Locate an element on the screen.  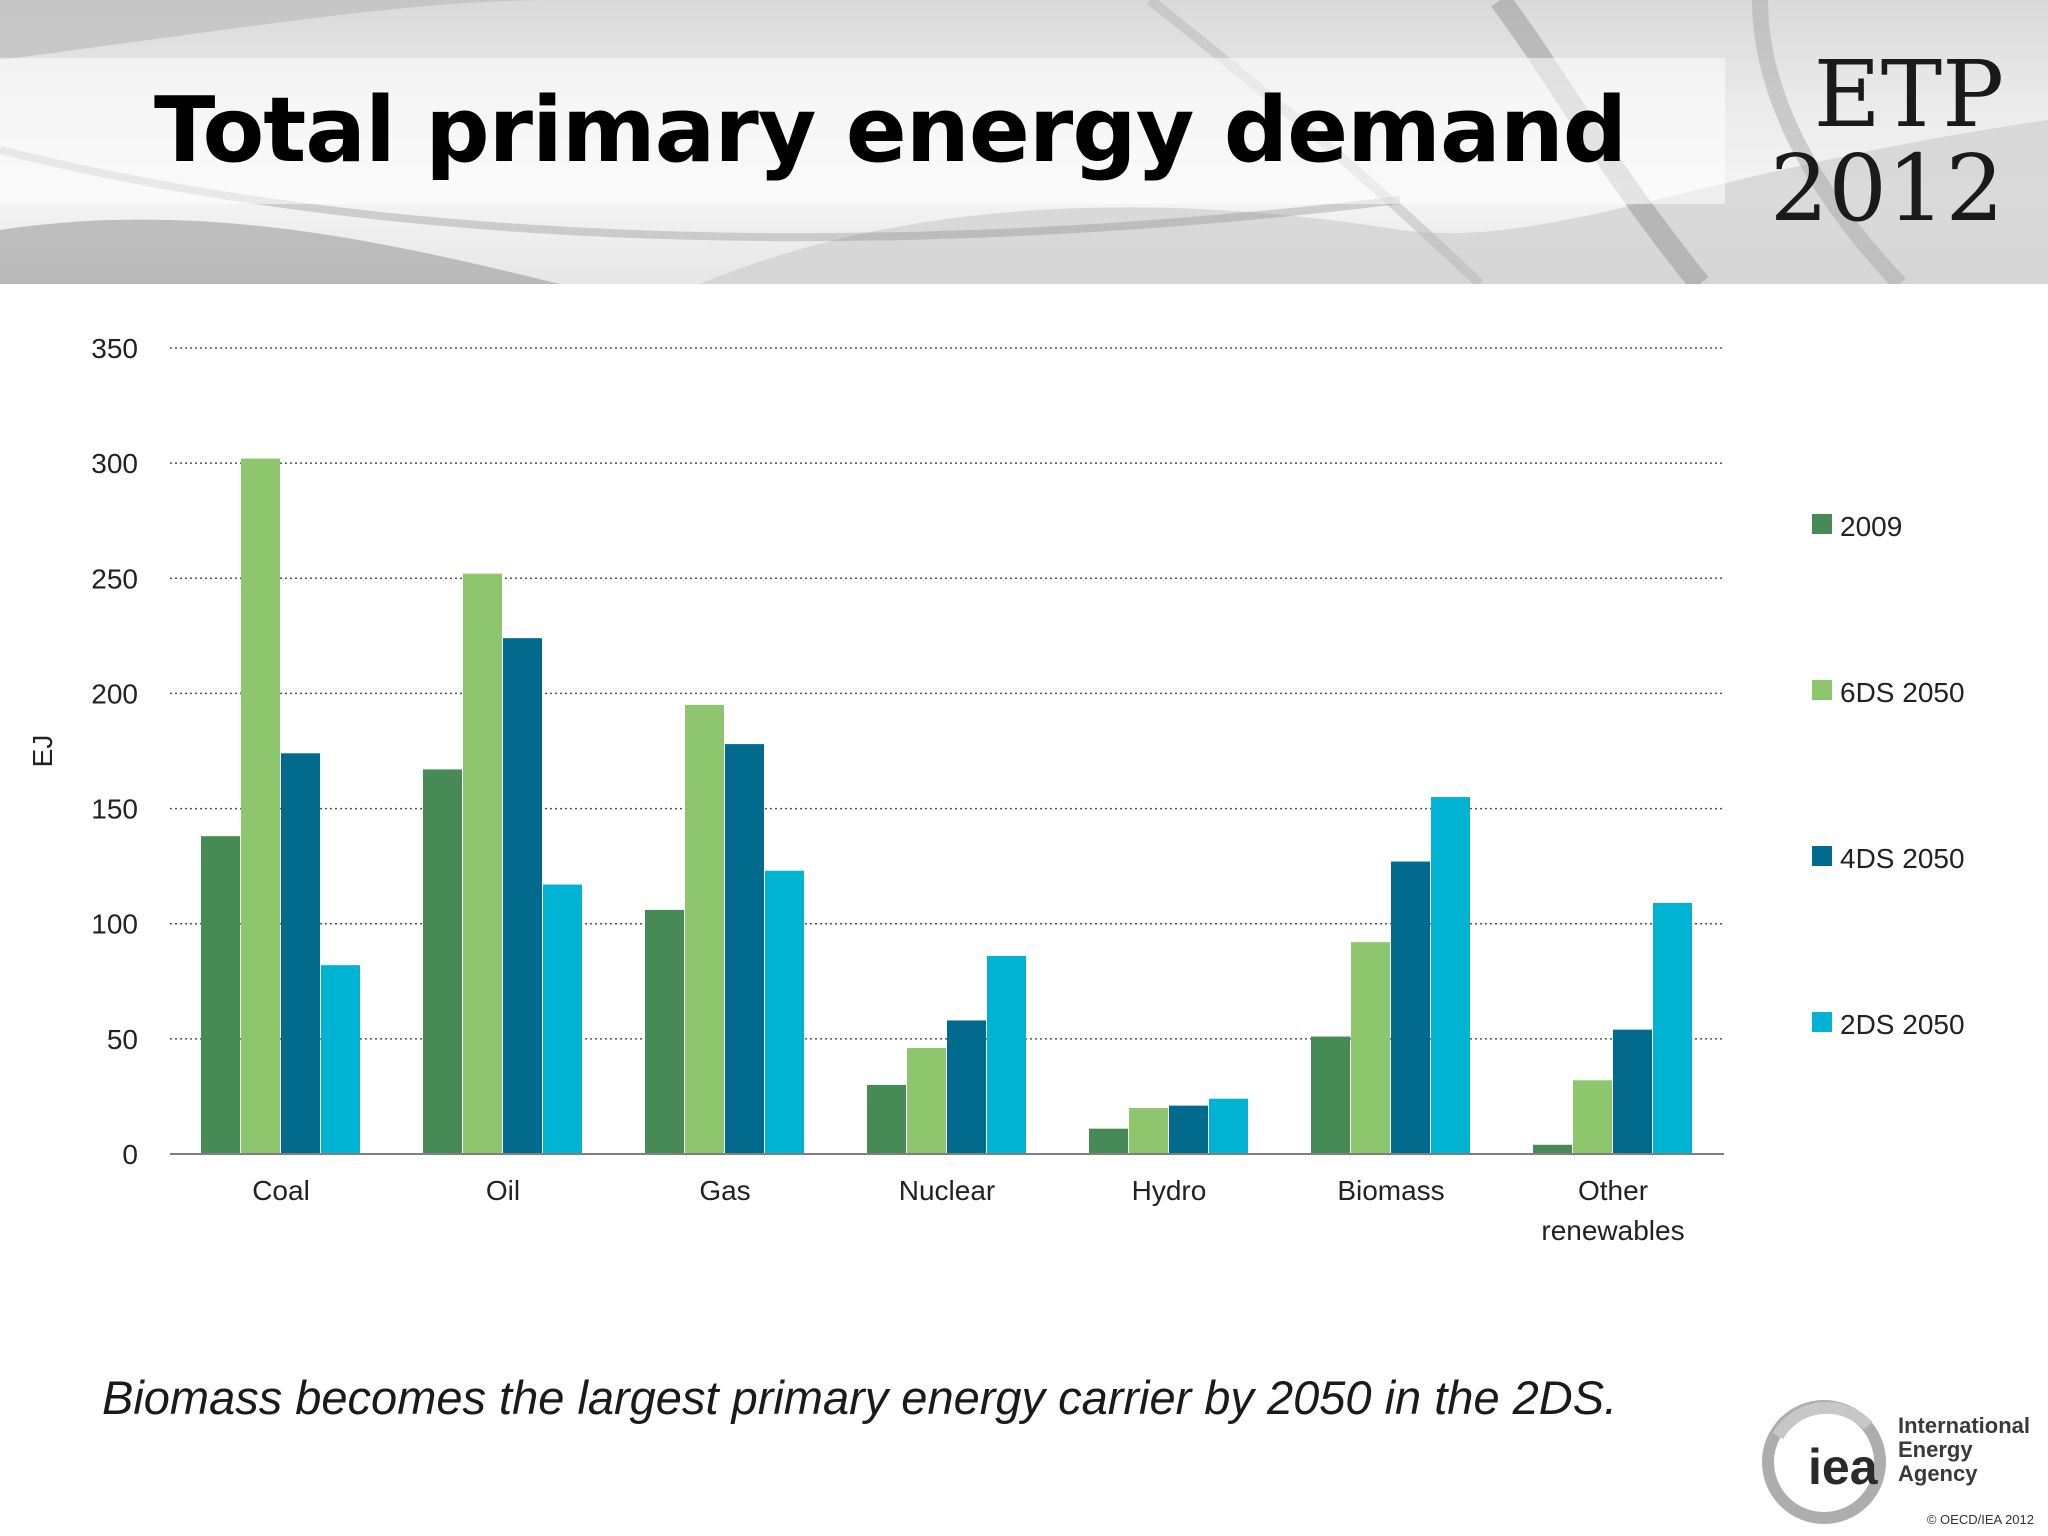
bar-coal-6ds-2050 is located at coordinates (260, 806).